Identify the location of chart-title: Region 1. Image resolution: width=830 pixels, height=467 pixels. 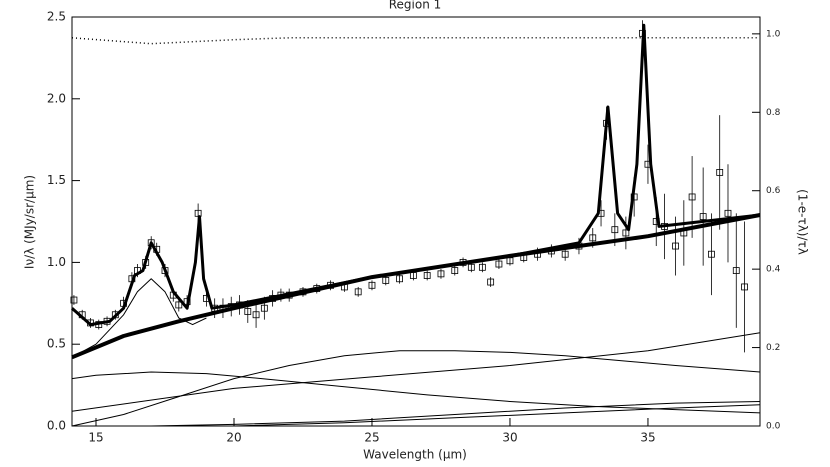
(415, 6).